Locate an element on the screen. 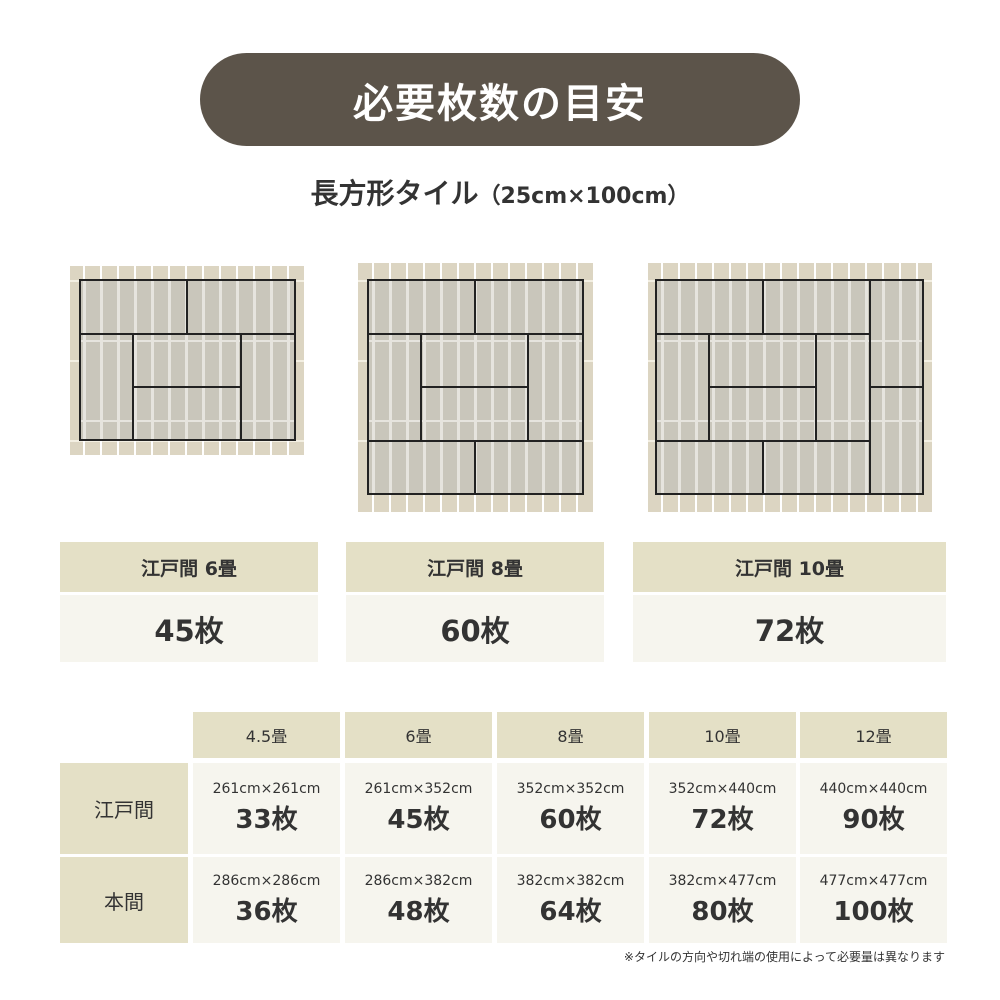  plan-label-8: 江戸間 8畳 is located at coordinates (475, 567).